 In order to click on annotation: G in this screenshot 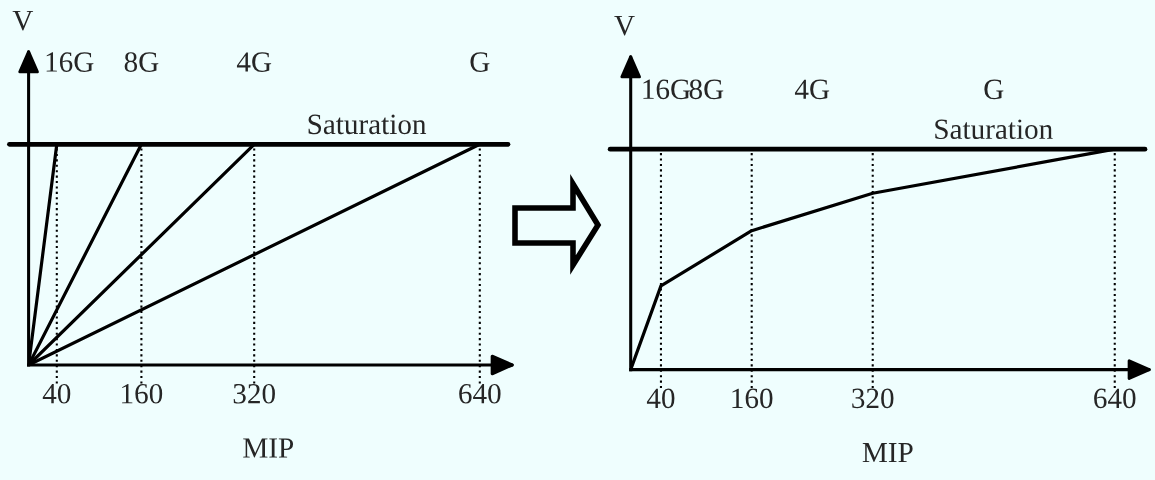, I will do `click(480, 62)`.